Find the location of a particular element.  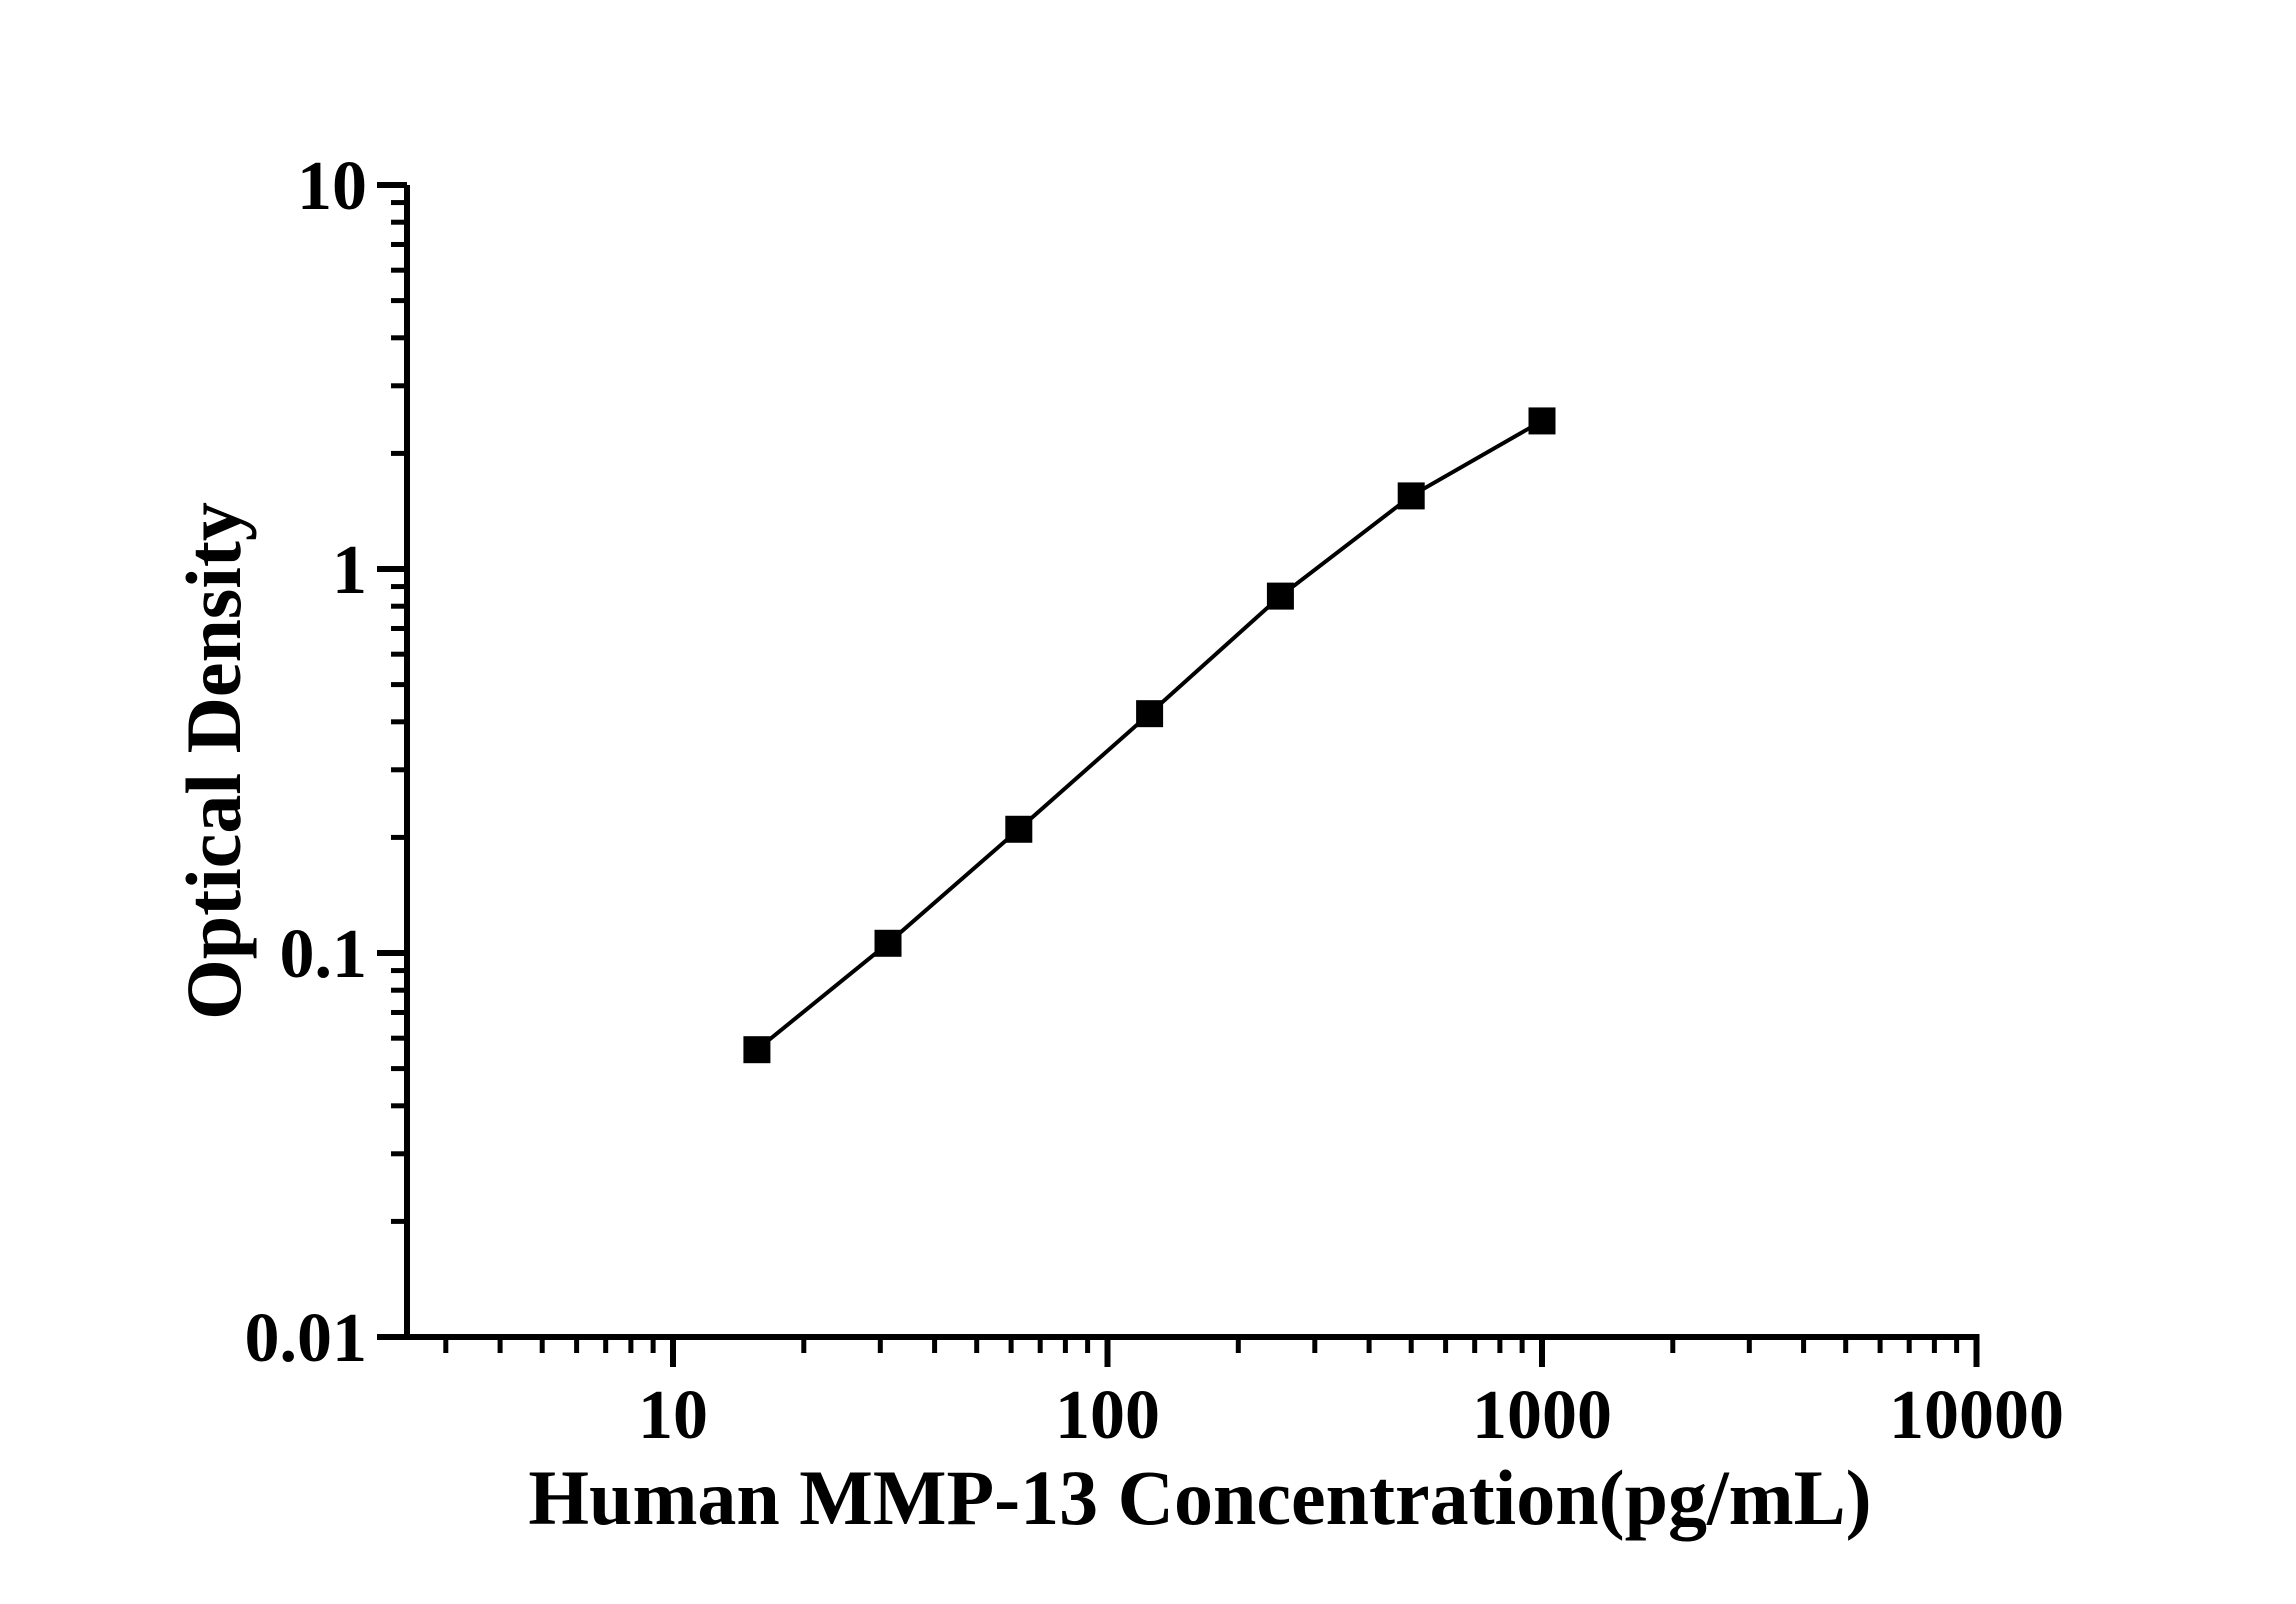

x-axis-title: Human MMP-13 Concentration(pg/mL) is located at coordinates (1199, 1497).